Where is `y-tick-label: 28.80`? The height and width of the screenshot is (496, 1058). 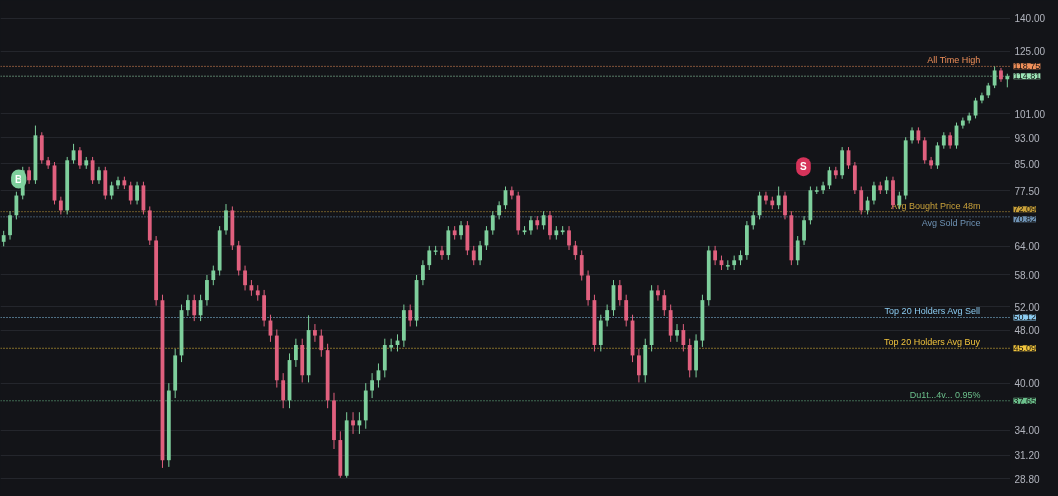 y-tick-label: 28.80 is located at coordinates (1027, 479).